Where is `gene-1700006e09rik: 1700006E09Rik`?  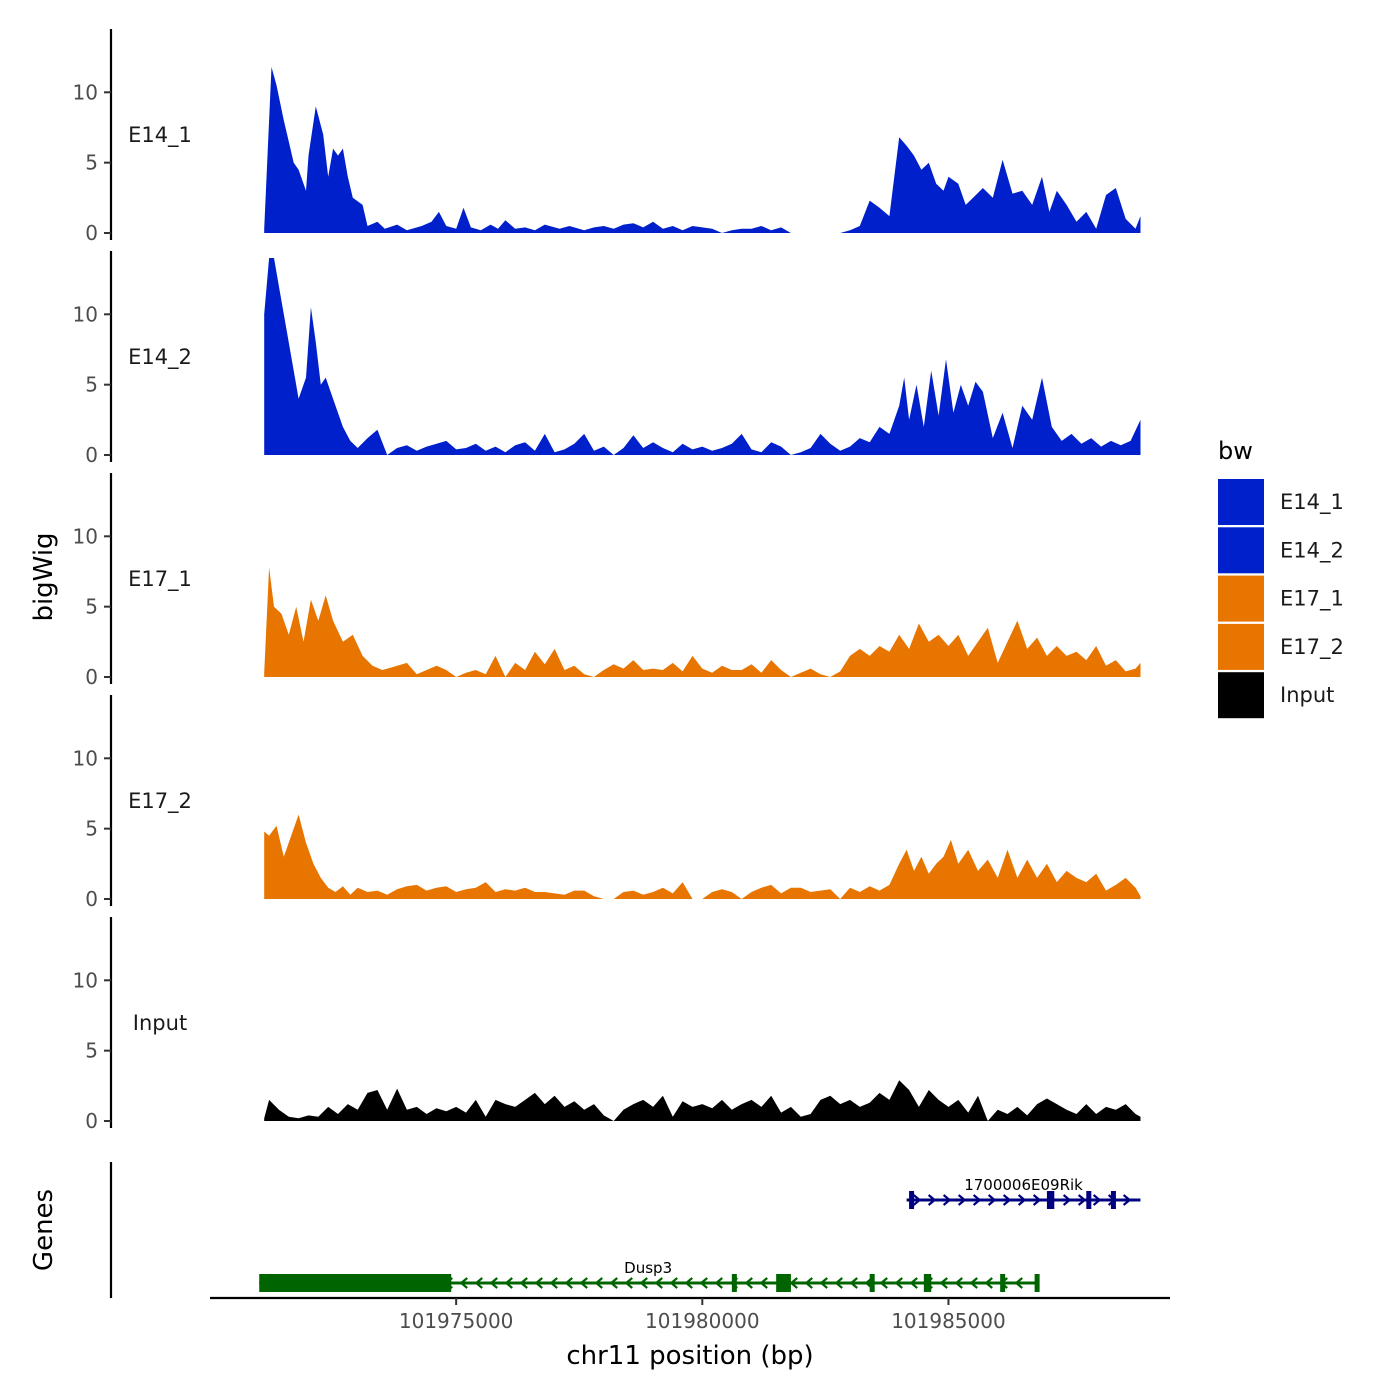
gene-1700006e09rik: 1700006E09Rik is located at coordinates (1023, 1192).